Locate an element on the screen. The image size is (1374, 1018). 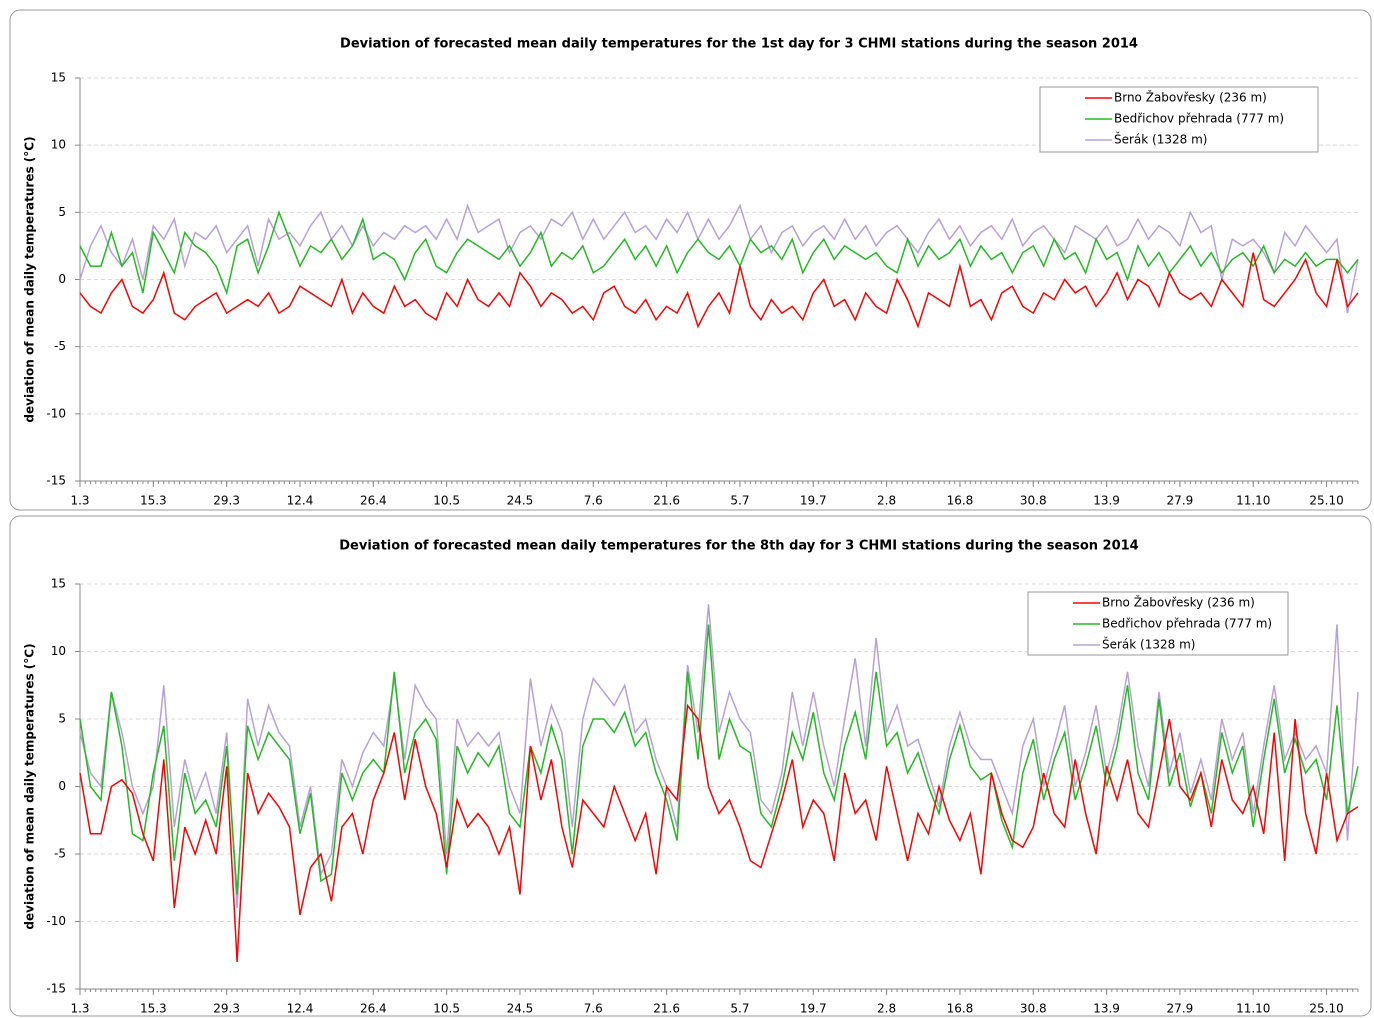
legend-box is located at coordinates (1158, 623).